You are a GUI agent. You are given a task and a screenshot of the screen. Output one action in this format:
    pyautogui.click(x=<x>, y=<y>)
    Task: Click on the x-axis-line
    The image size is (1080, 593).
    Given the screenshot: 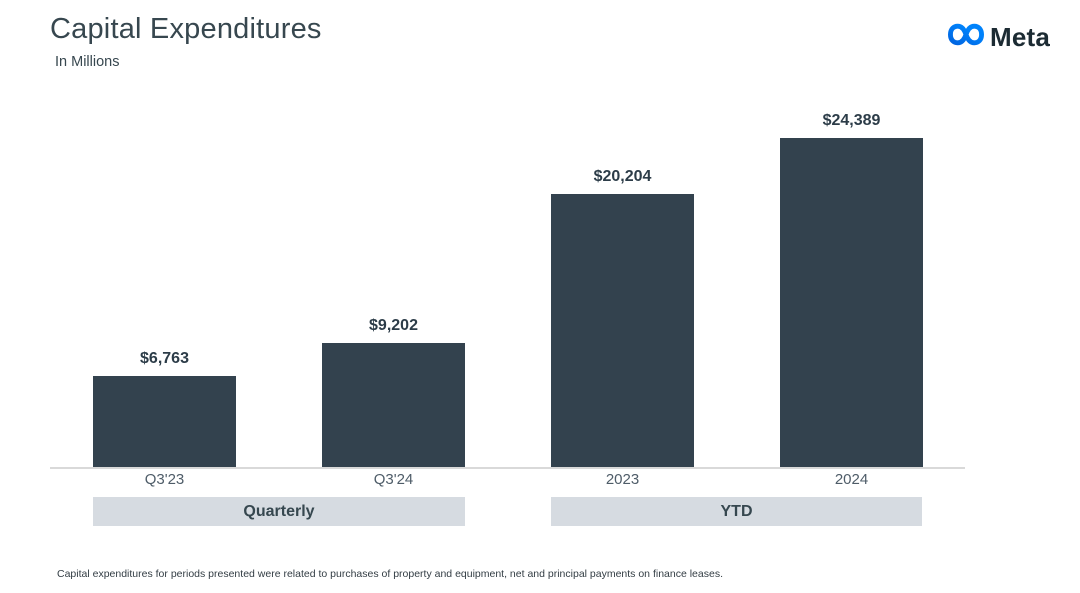 What is the action you would take?
    pyautogui.click(x=507, y=468)
    